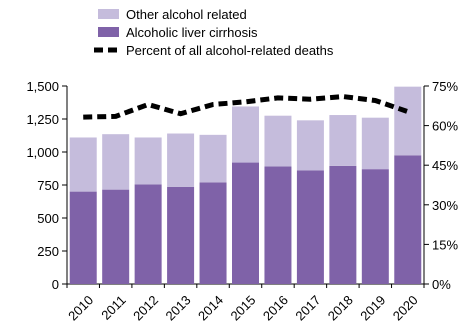 The image size is (471, 328). What do you see at coordinates (148, 161) in the screenshot?
I see `bar-other-2012` at bounding box center [148, 161].